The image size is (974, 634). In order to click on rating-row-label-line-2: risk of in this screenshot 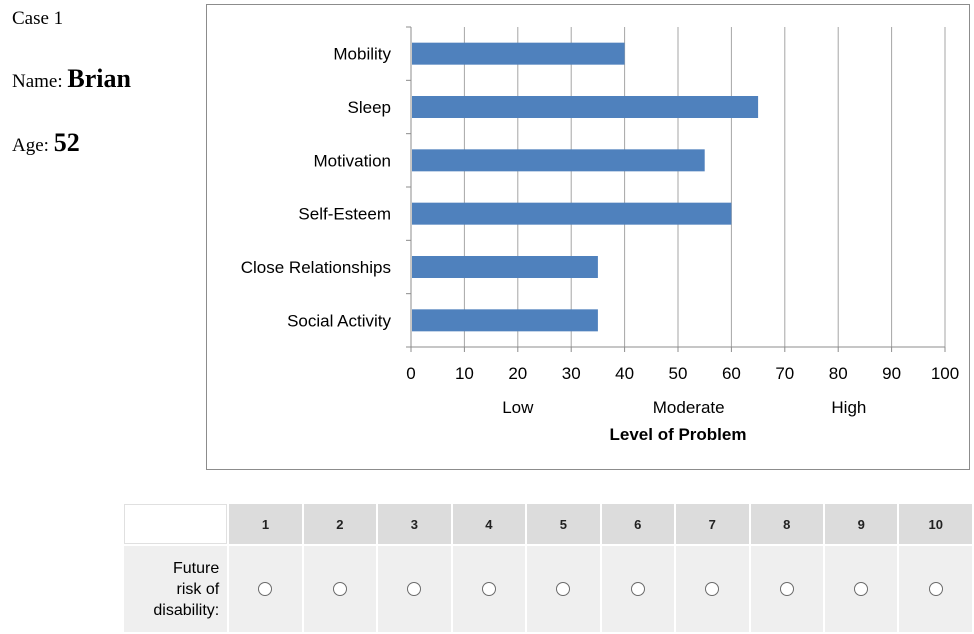, I will do `click(198, 589)`.